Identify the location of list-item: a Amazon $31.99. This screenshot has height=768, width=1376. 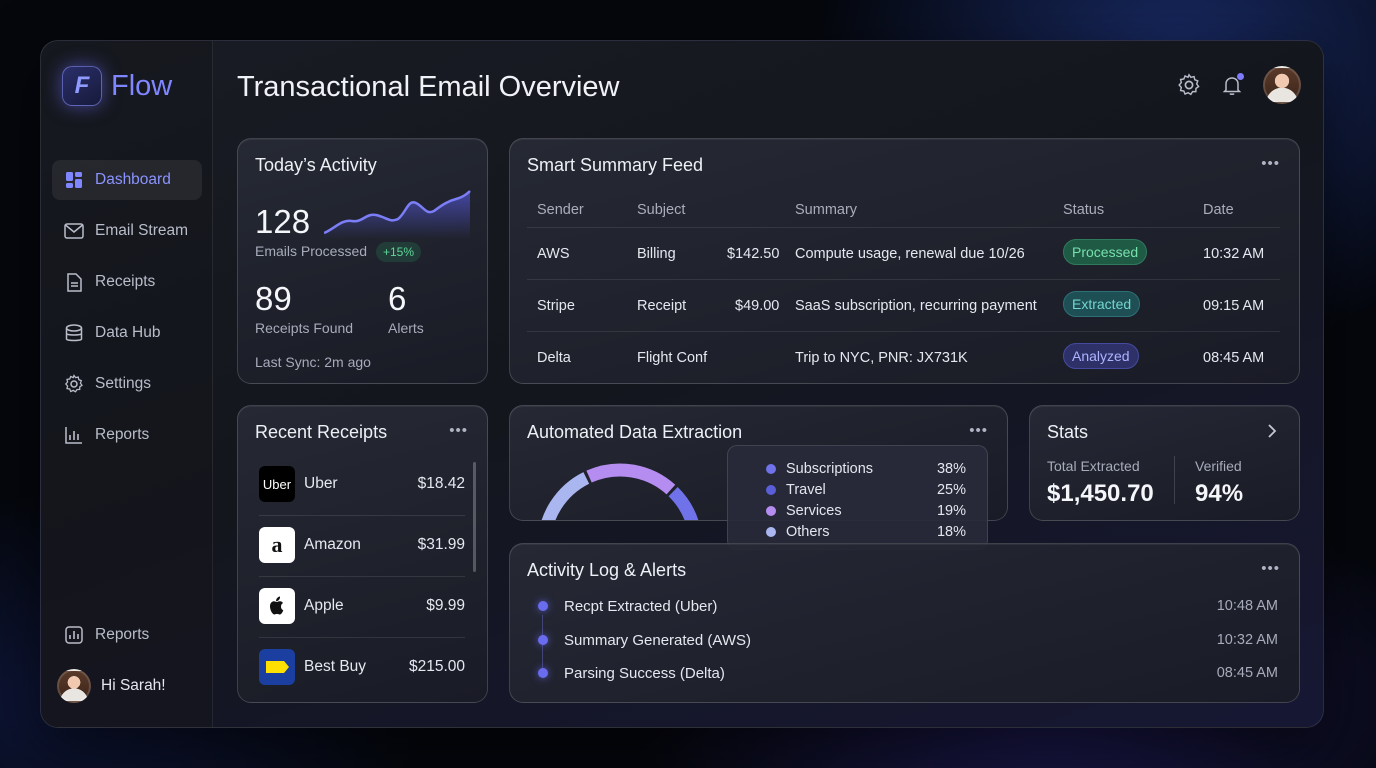
(362, 545).